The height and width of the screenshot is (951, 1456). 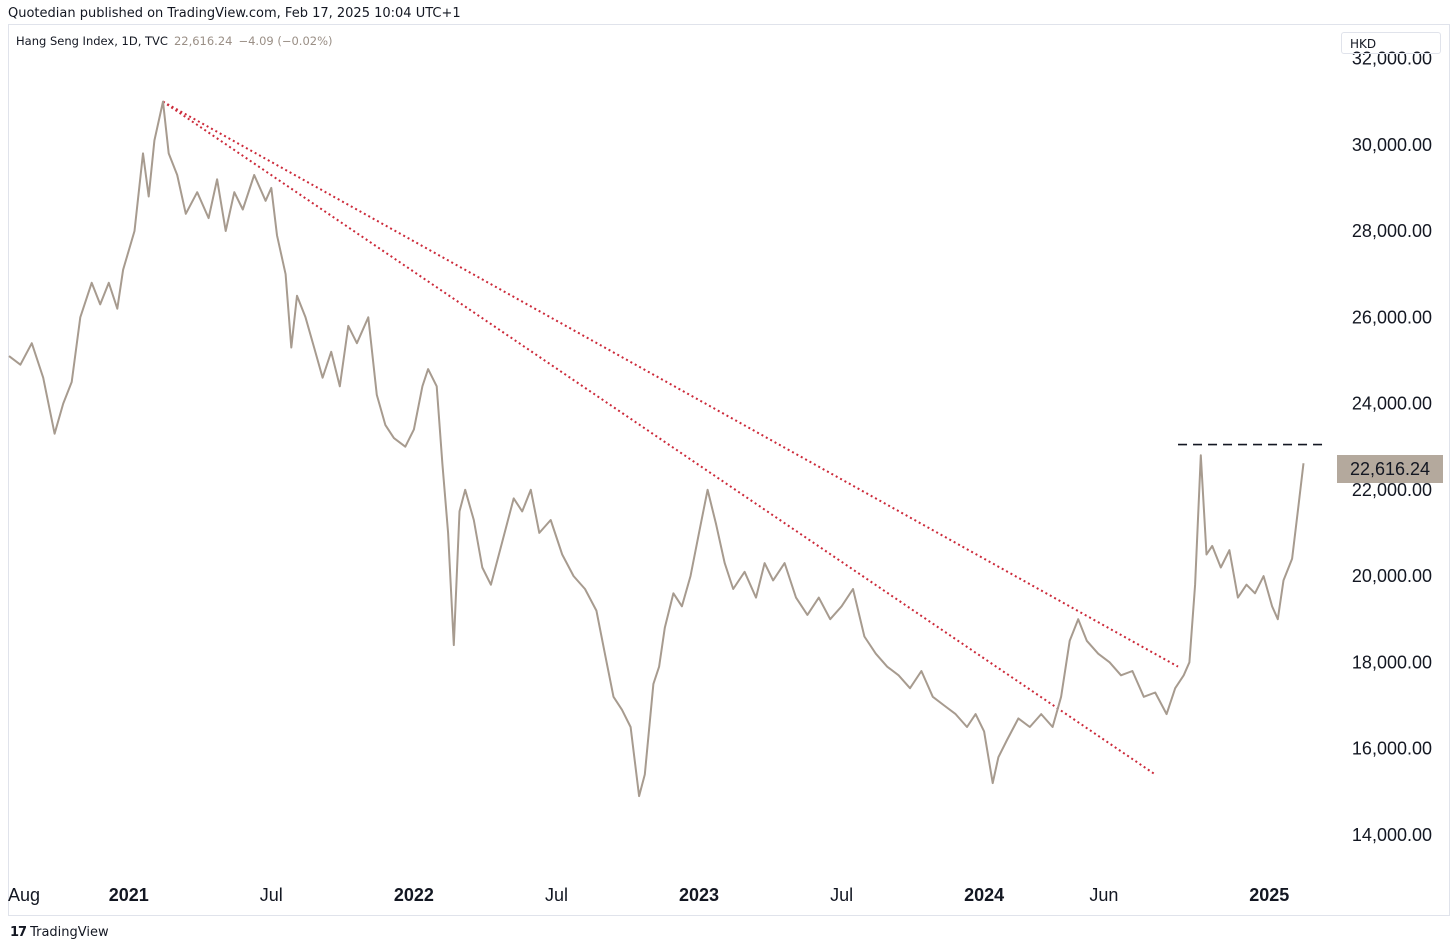 What do you see at coordinates (1392, 835) in the screenshot?
I see `y-tick-label: 14,000.00` at bounding box center [1392, 835].